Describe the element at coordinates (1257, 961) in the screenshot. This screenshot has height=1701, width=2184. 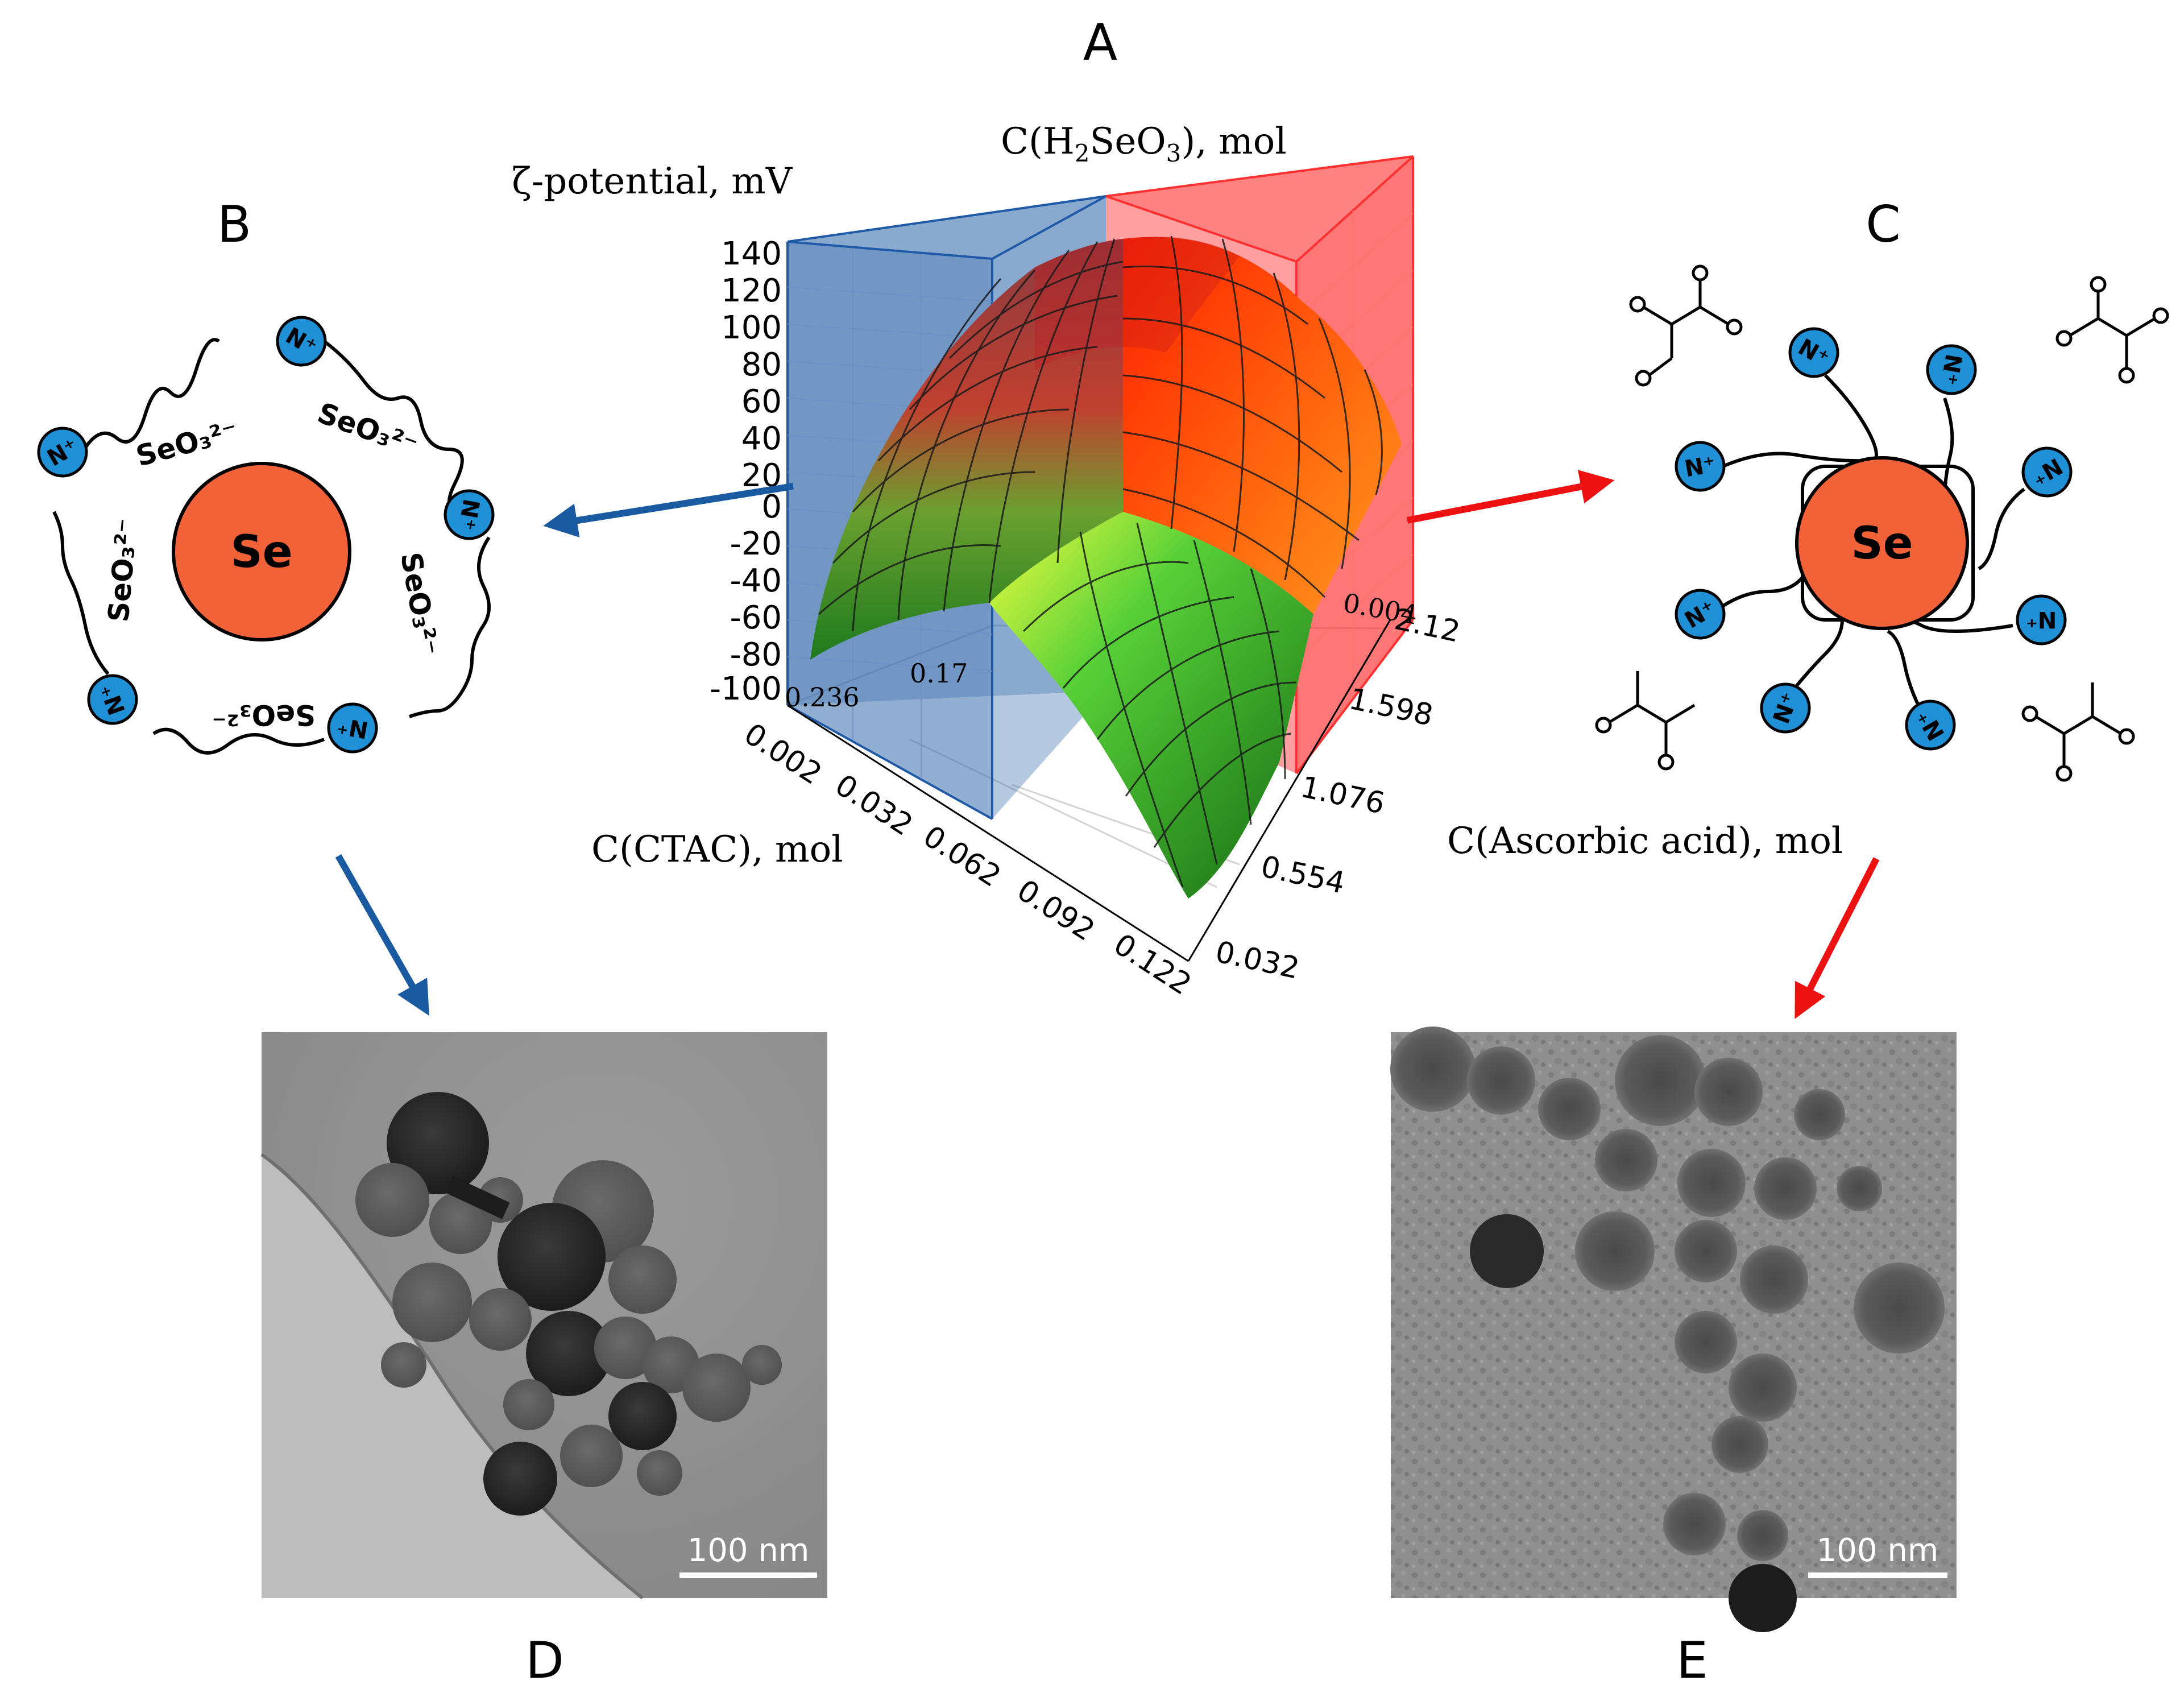
I see `y-tick: 0.032` at that location.